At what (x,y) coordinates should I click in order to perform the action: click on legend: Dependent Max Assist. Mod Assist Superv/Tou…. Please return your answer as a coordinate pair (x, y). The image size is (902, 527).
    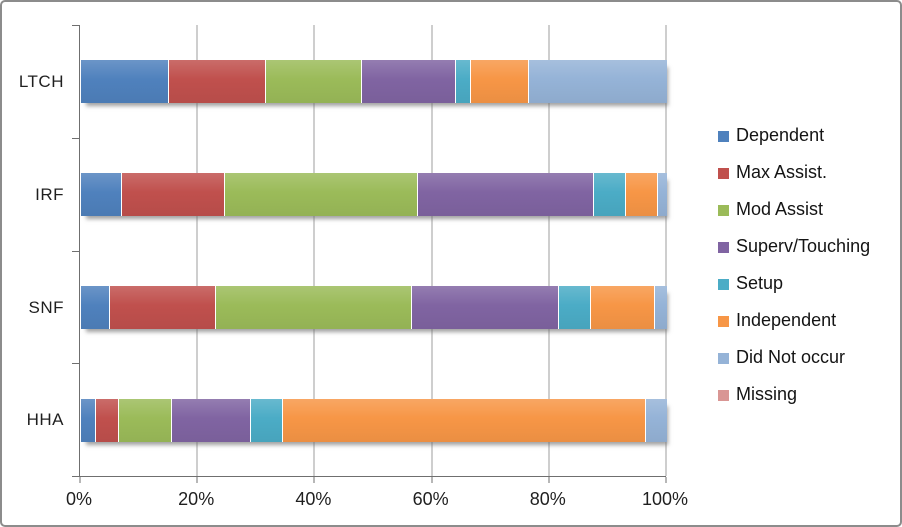
    Looking at the image, I should click on (809, 265).